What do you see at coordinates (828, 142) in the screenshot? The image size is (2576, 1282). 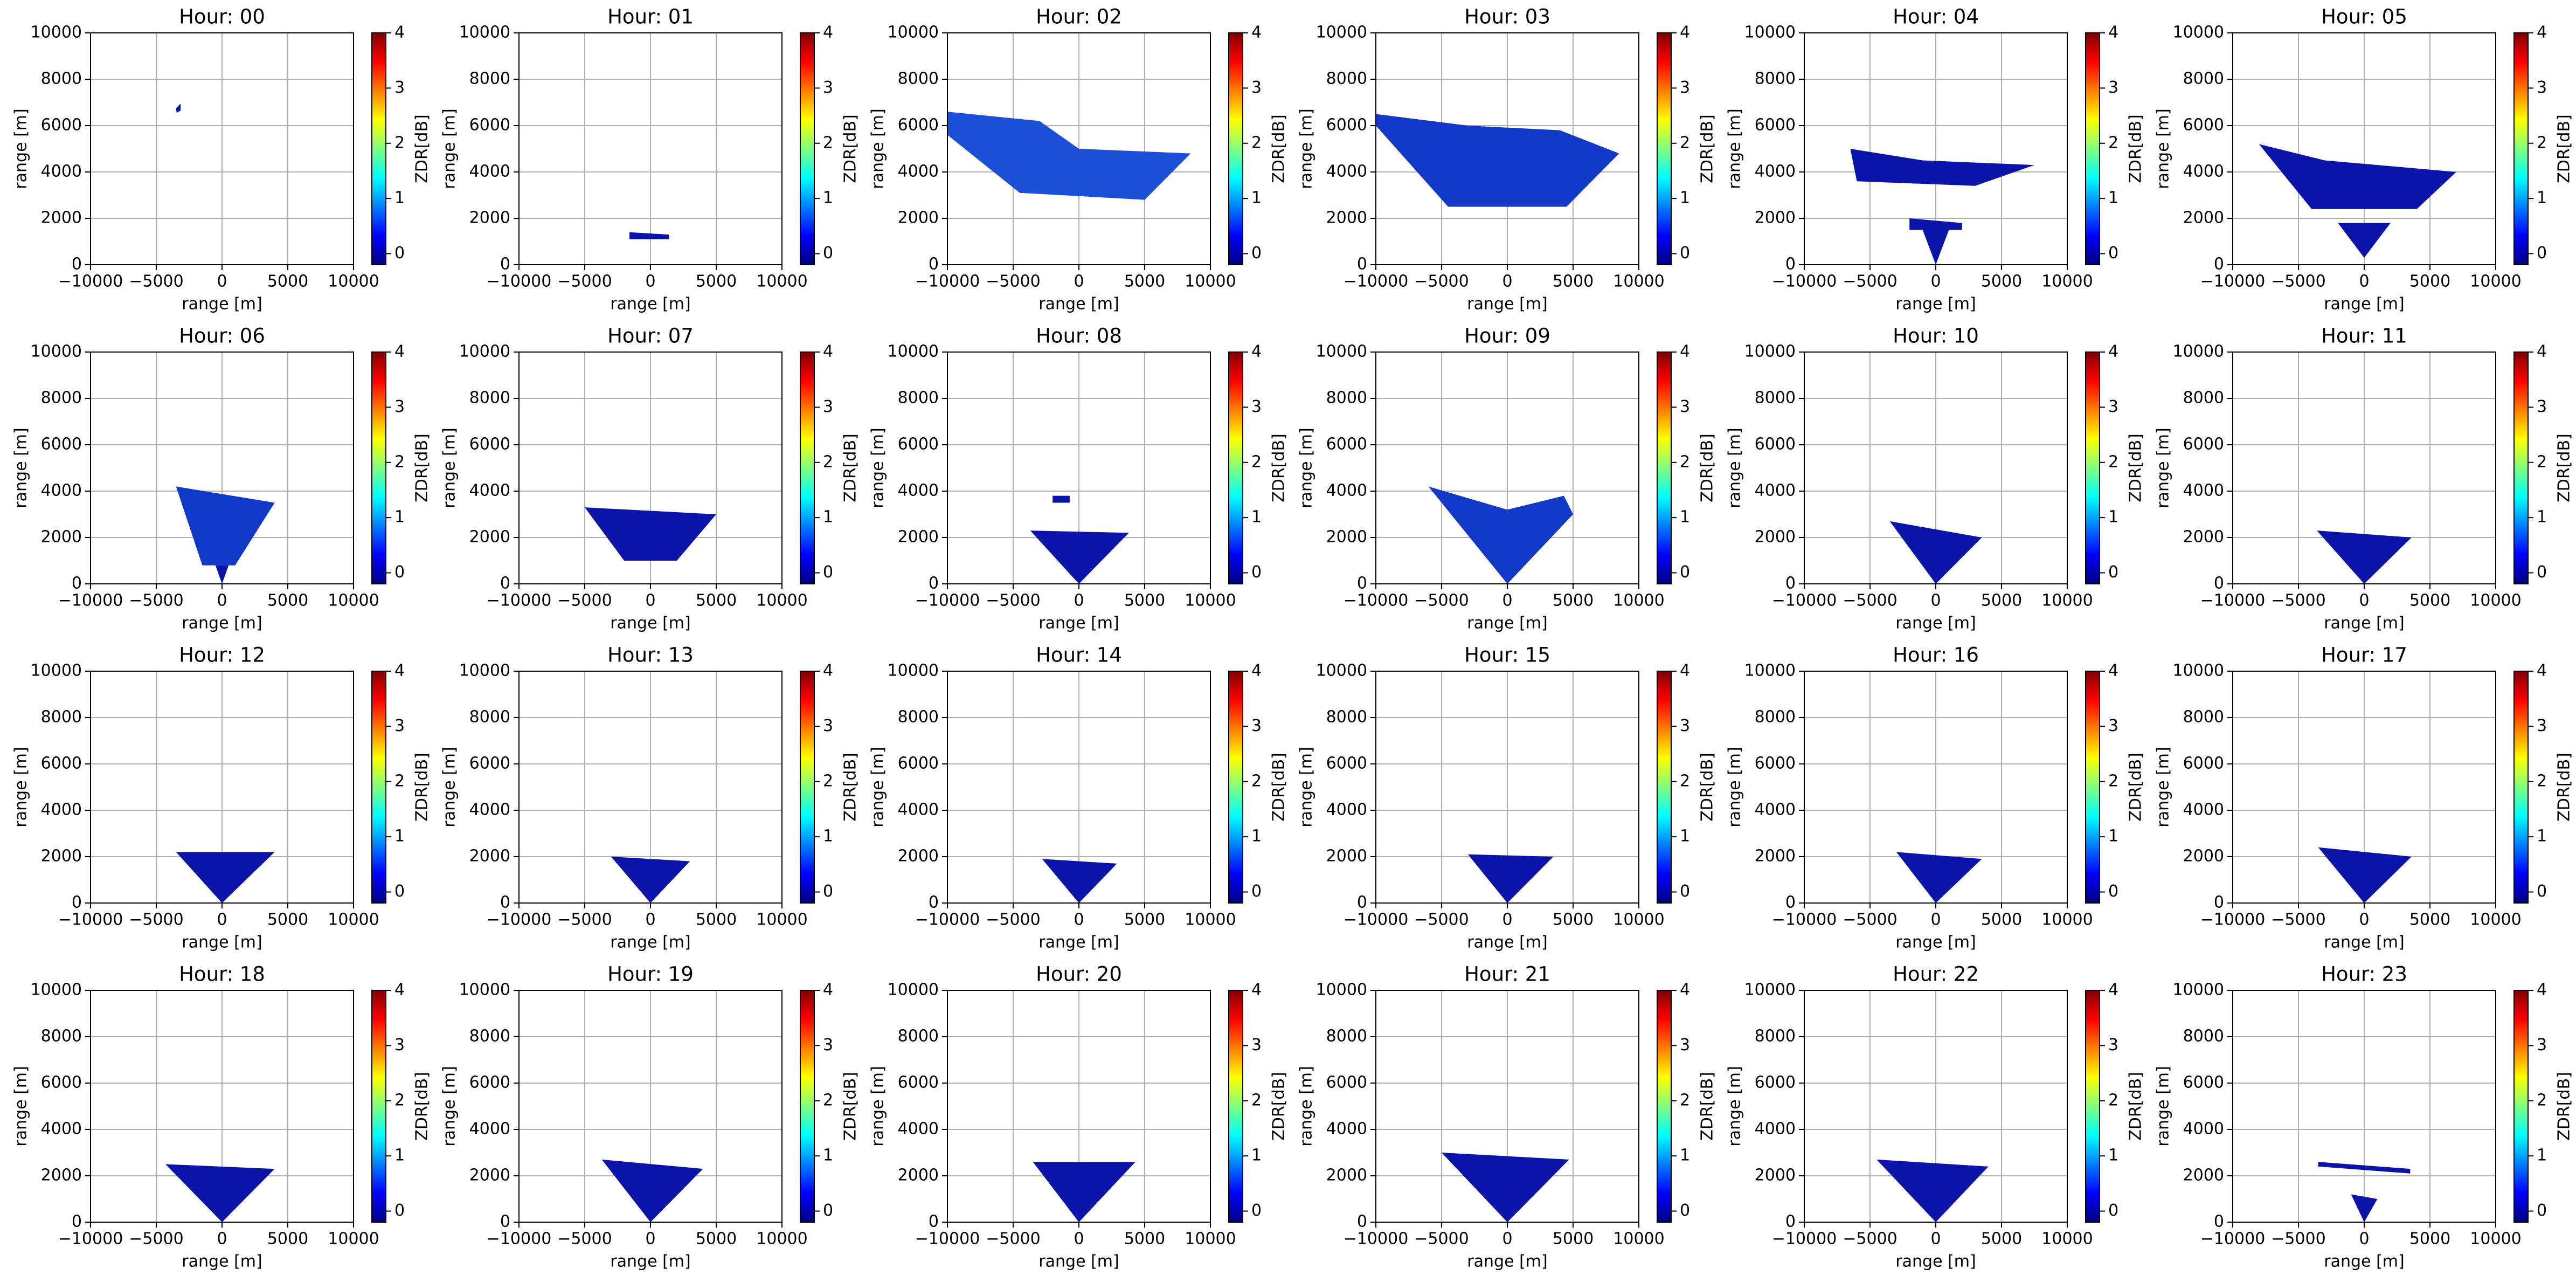 I see `colorbar-tick-label: 2` at bounding box center [828, 142].